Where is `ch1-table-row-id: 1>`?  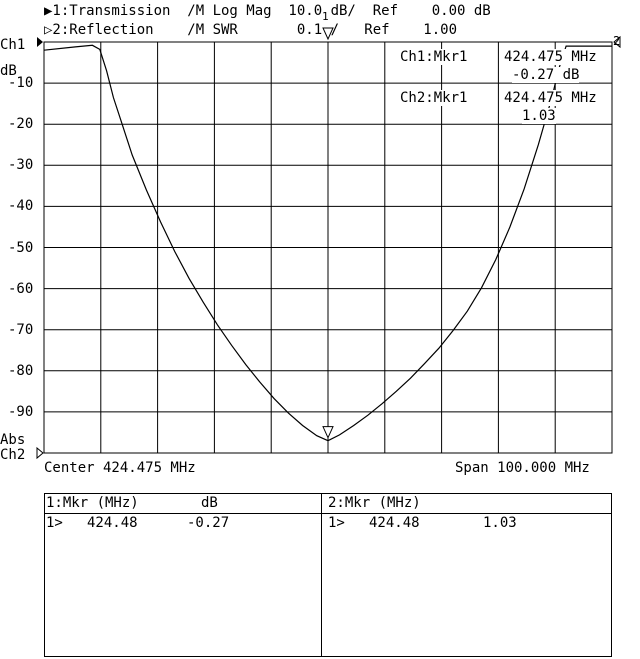
ch1-table-row-id: 1> is located at coordinates (54, 523).